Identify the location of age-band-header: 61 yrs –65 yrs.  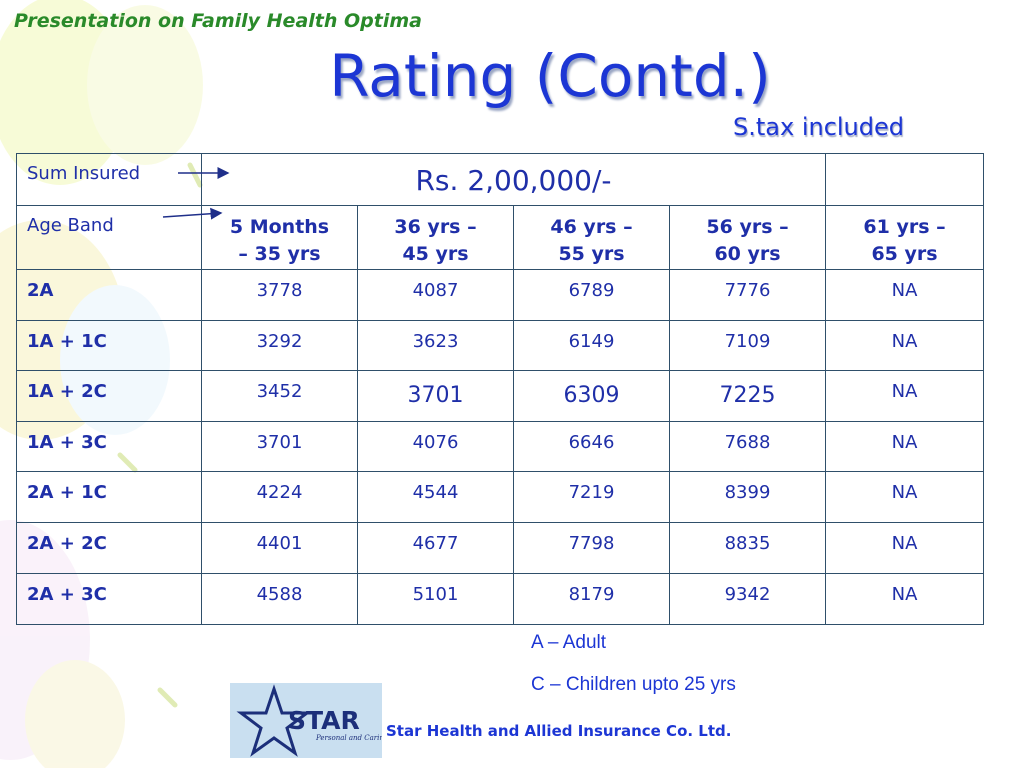
(905, 237).